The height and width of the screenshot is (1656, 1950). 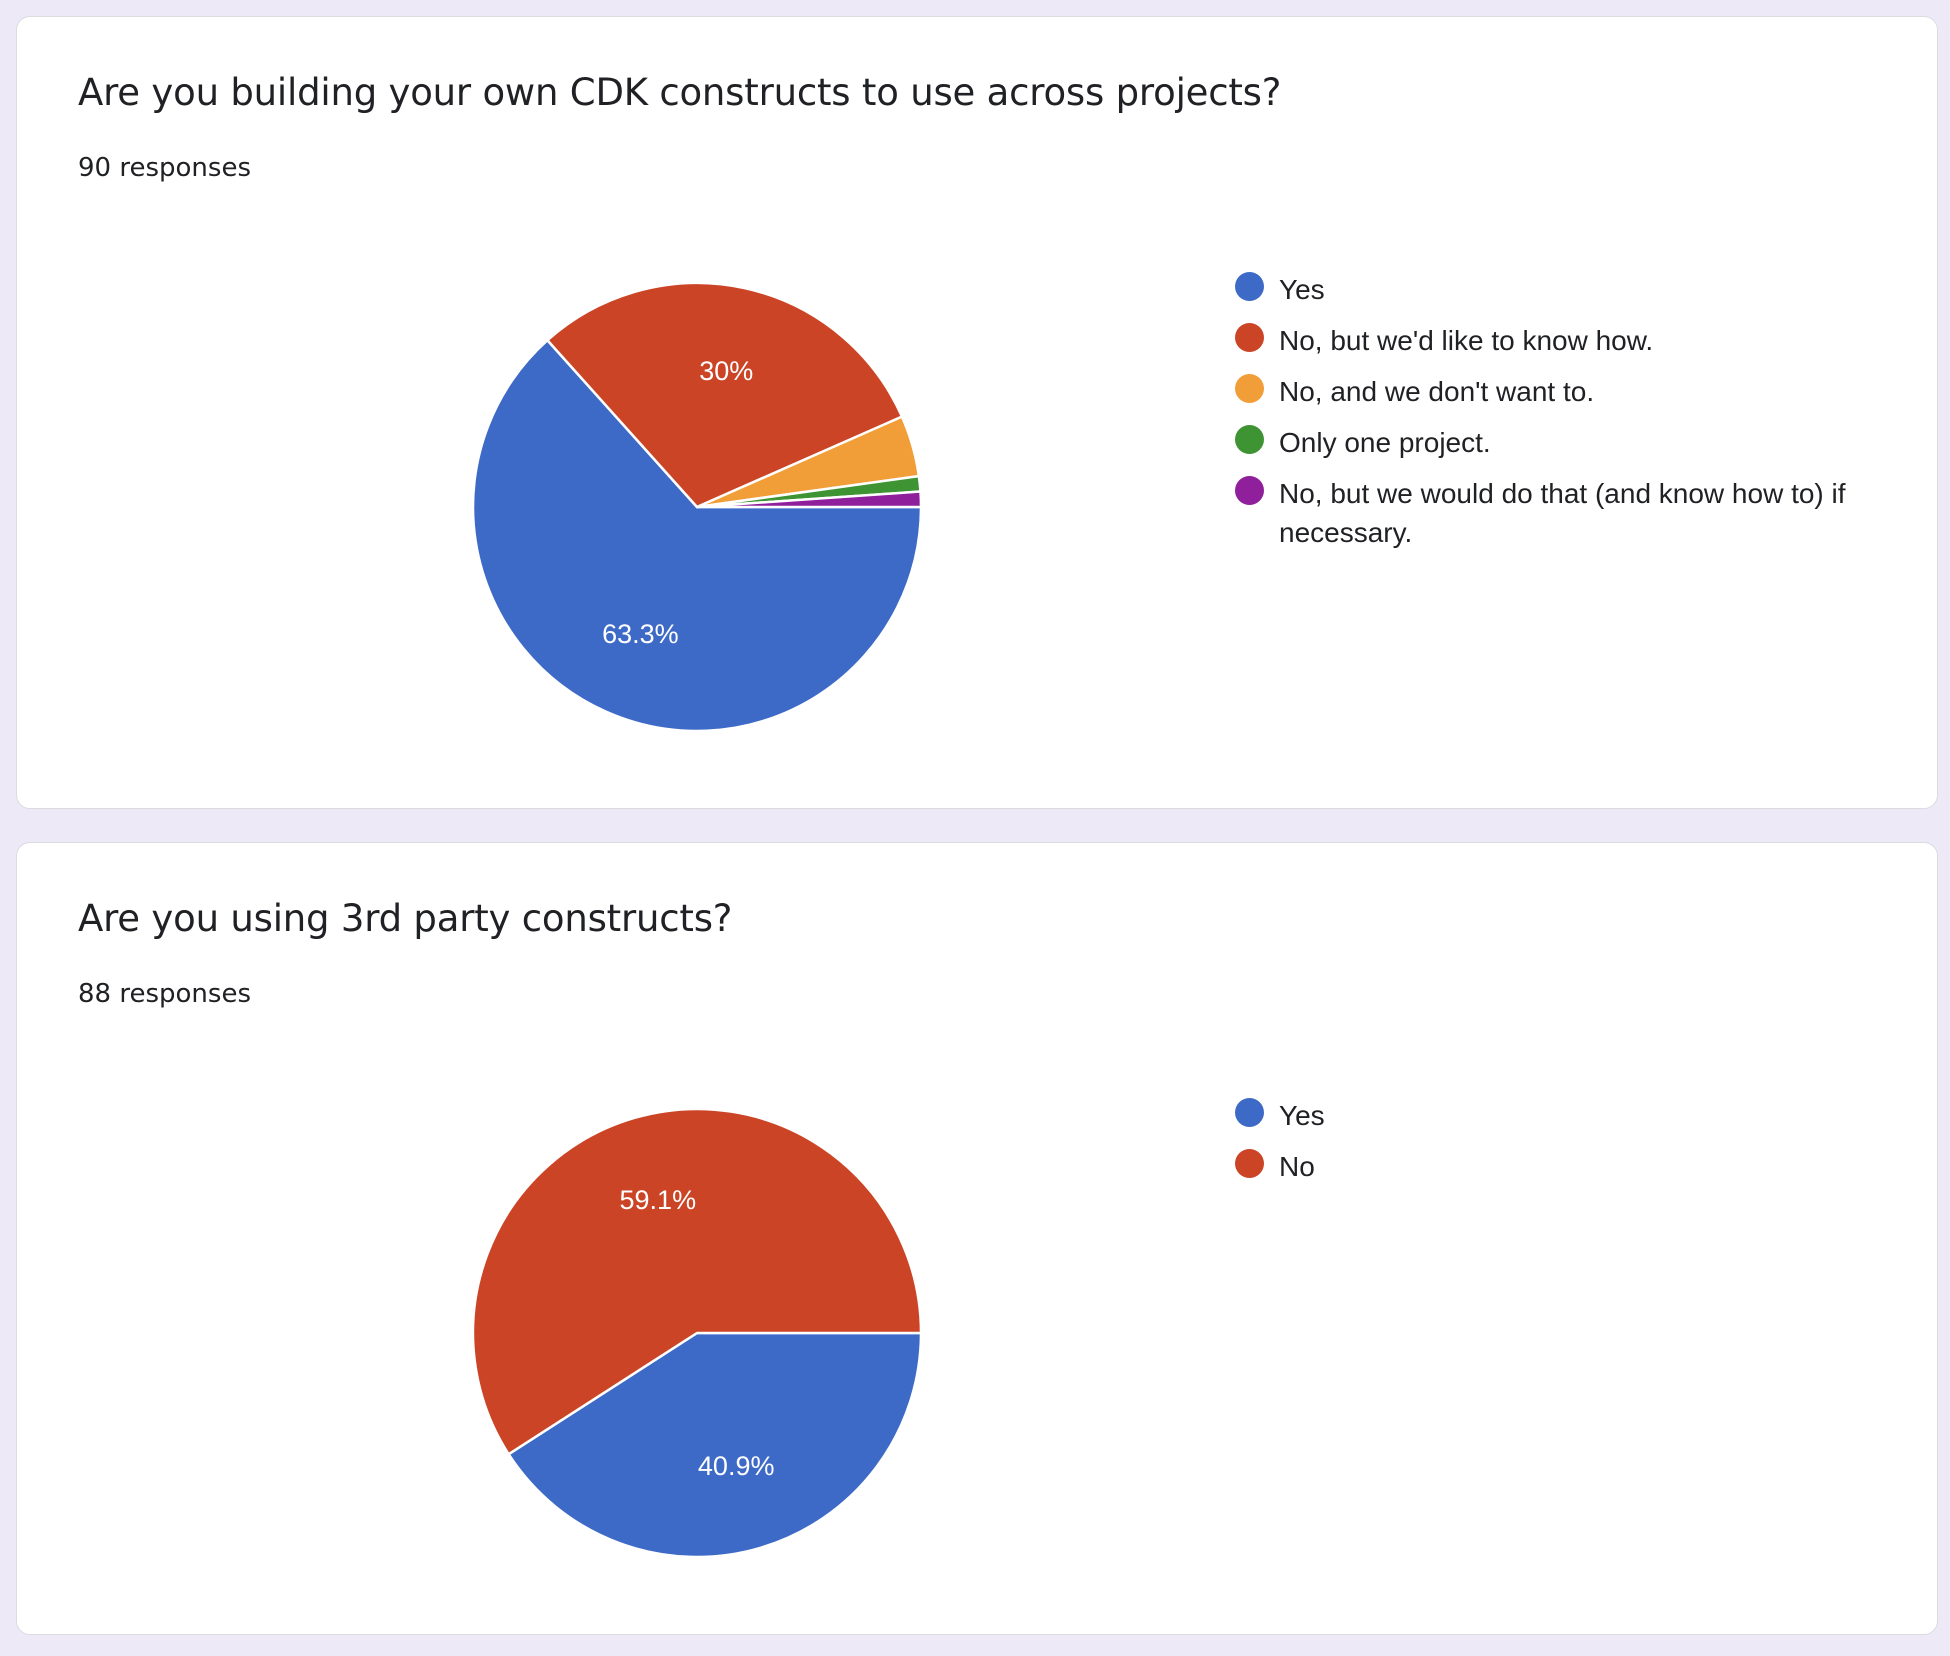 I want to click on slice-percent-label: 40.9%, so click(x=736, y=1466).